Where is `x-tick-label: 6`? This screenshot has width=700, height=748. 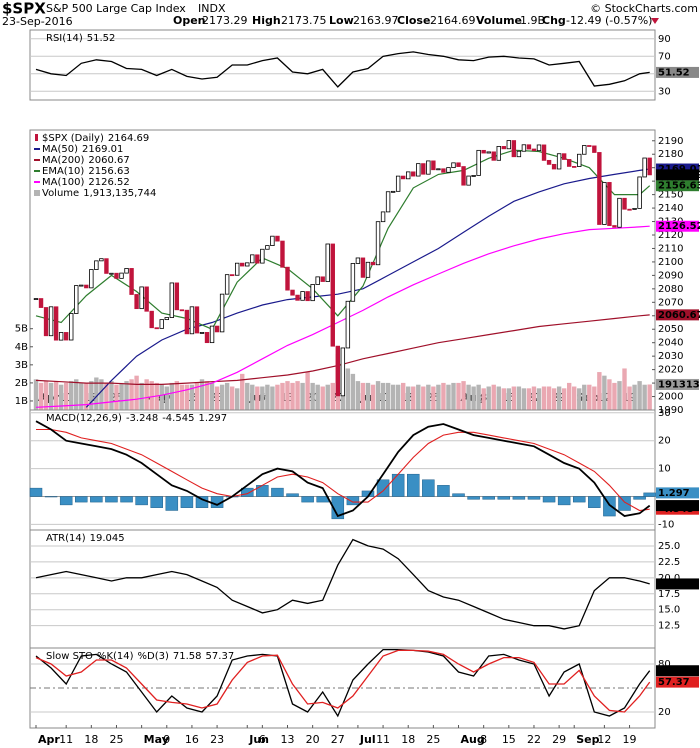
x-tick-label: 6 is located at coordinates (262, 739).